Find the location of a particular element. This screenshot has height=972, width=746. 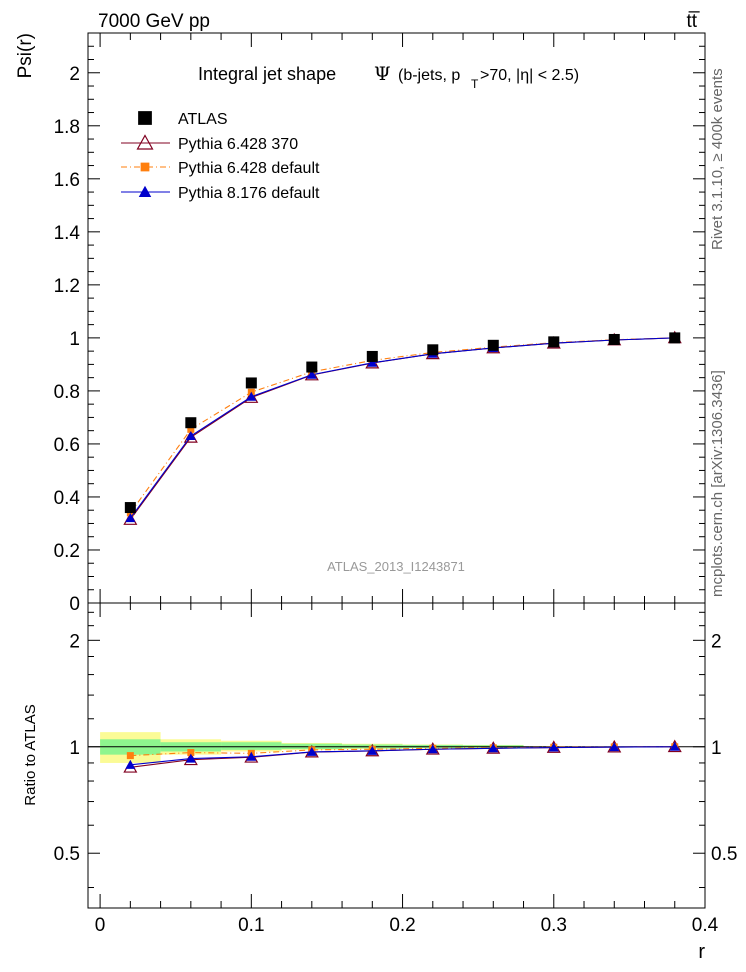

ratio-ytick-label-right-1: 1 is located at coordinates (716, 748).